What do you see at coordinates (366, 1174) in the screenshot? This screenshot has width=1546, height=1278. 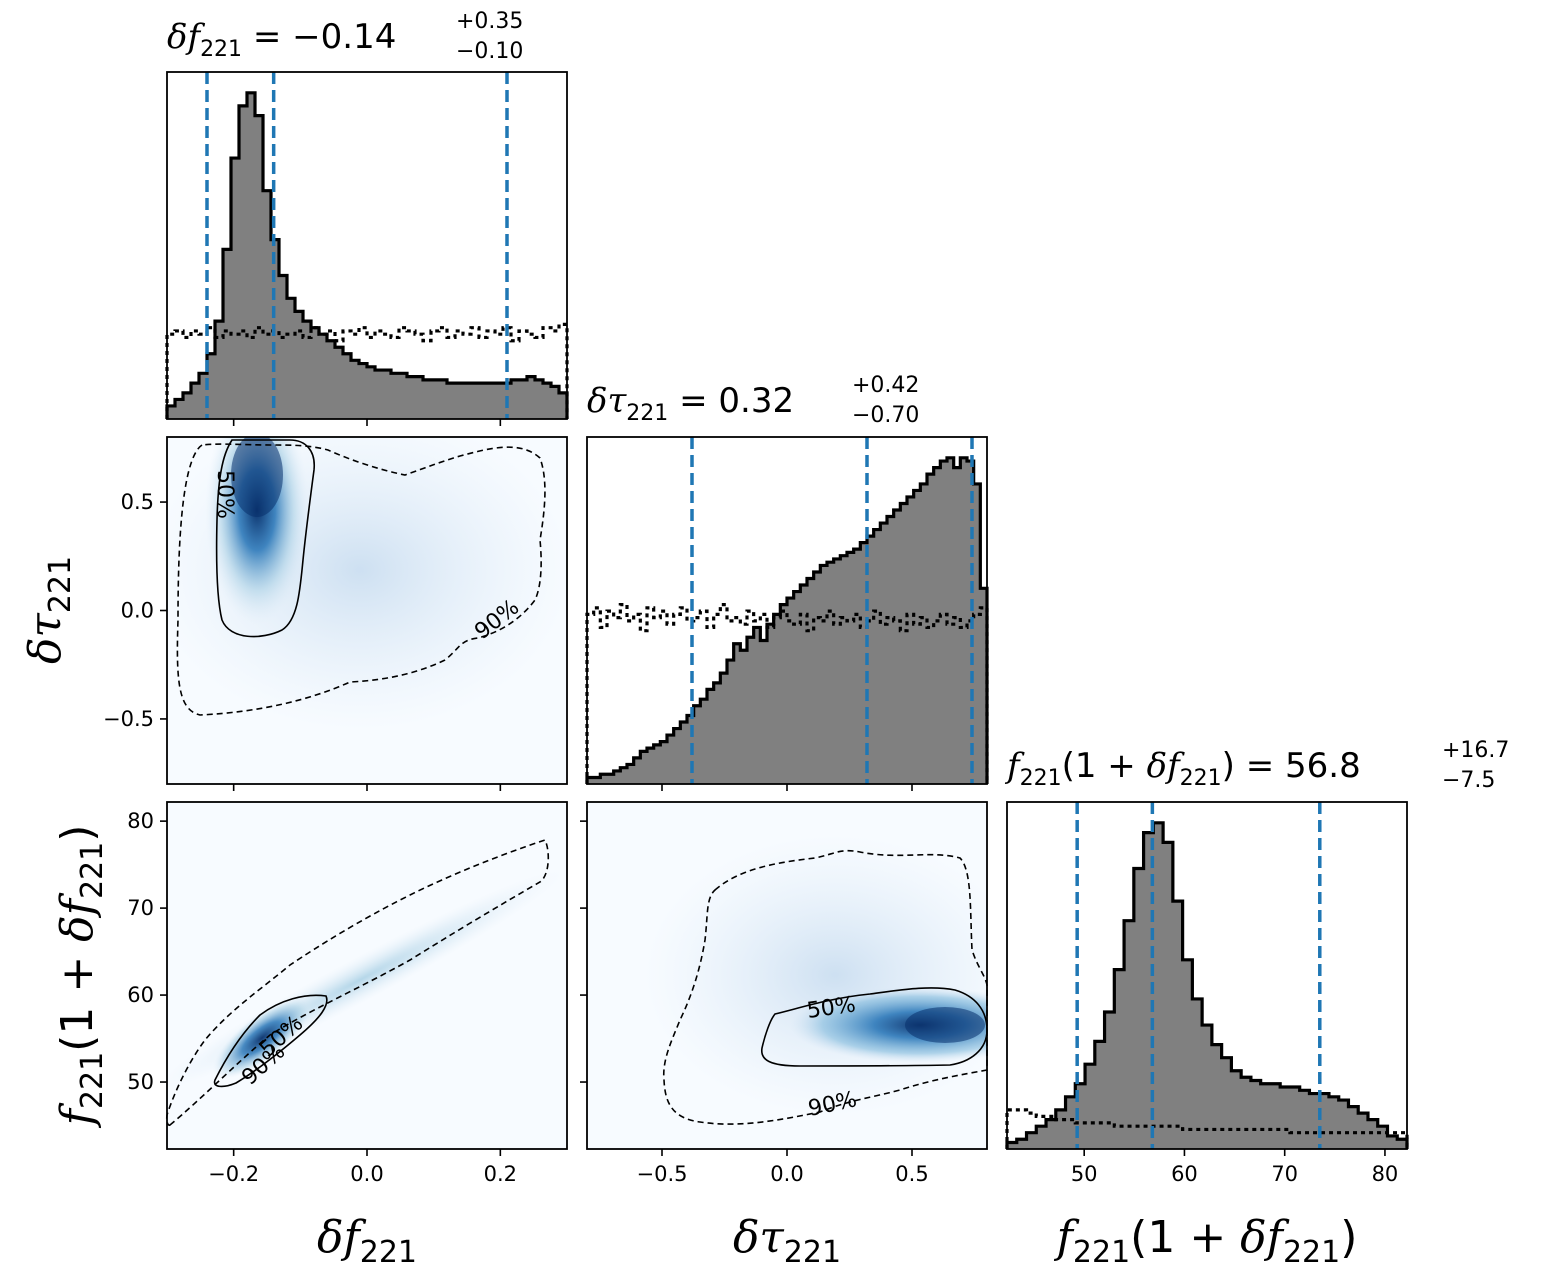 I see `x-tick-label-df-1: 0.0` at bounding box center [366, 1174].